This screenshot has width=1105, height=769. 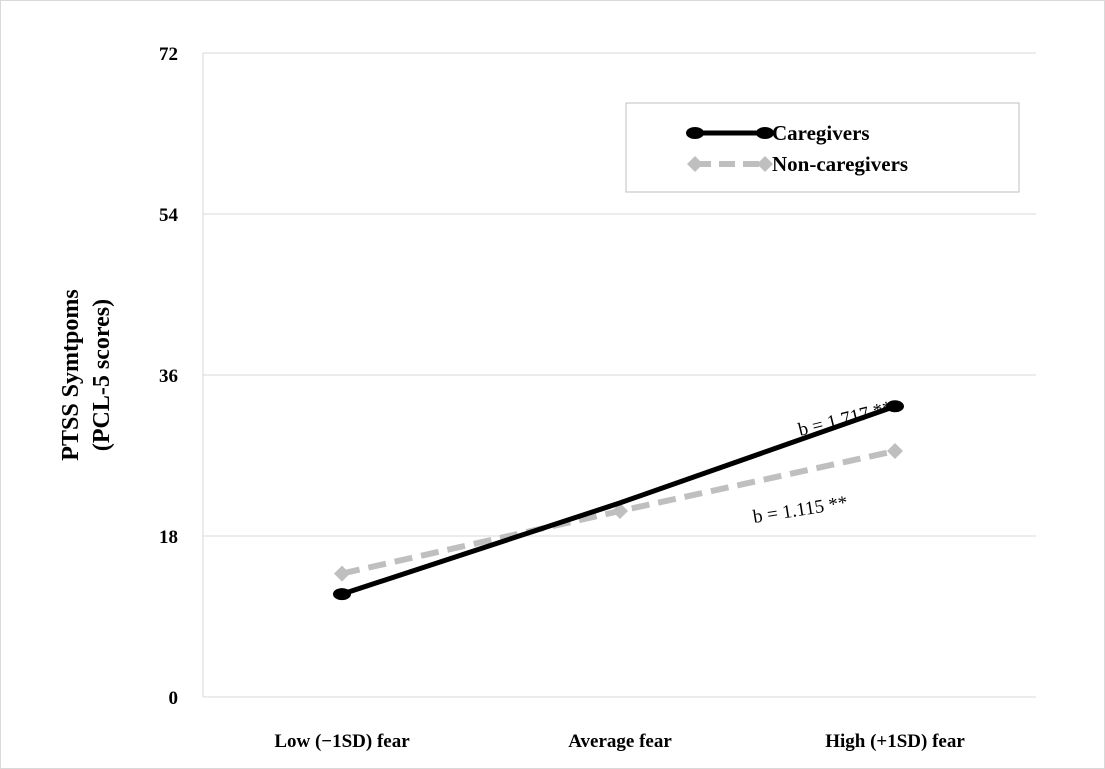 I want to click on y-tick-label: 72, so click(x=168, y=54).